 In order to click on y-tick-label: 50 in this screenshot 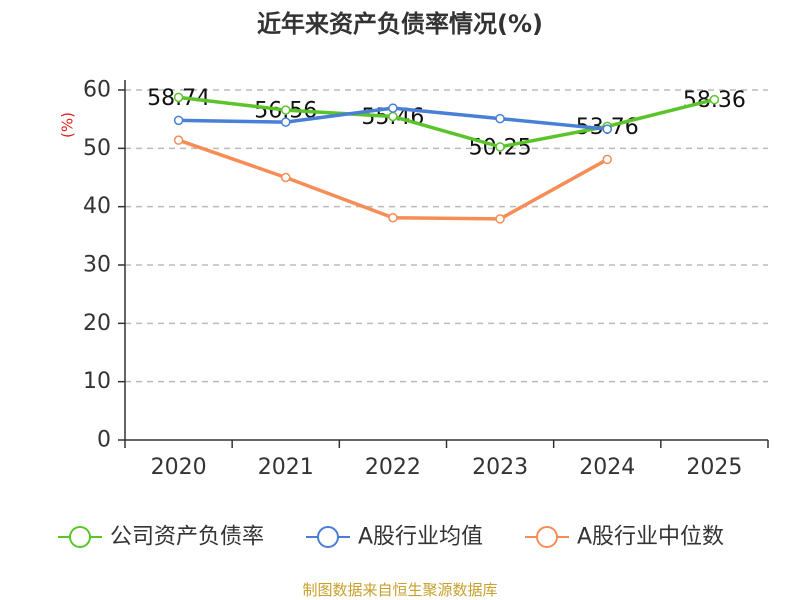, I will do `click(97, 148)`.